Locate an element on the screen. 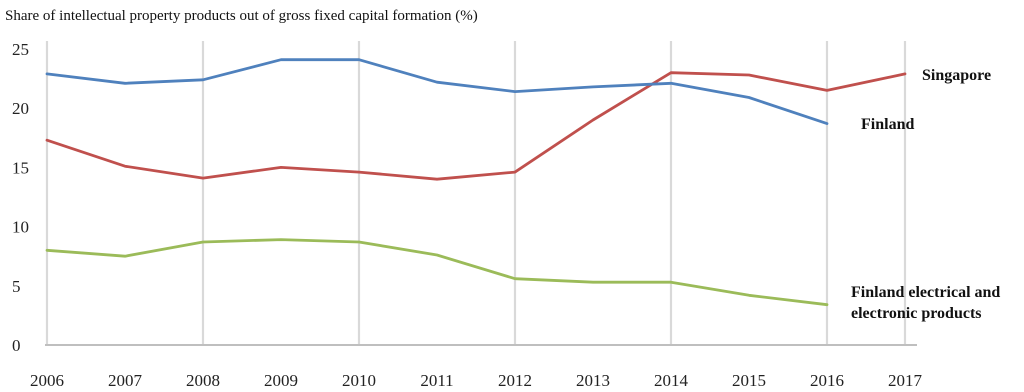  x-tick-label: 2015 is located at coordinates (749, 380).